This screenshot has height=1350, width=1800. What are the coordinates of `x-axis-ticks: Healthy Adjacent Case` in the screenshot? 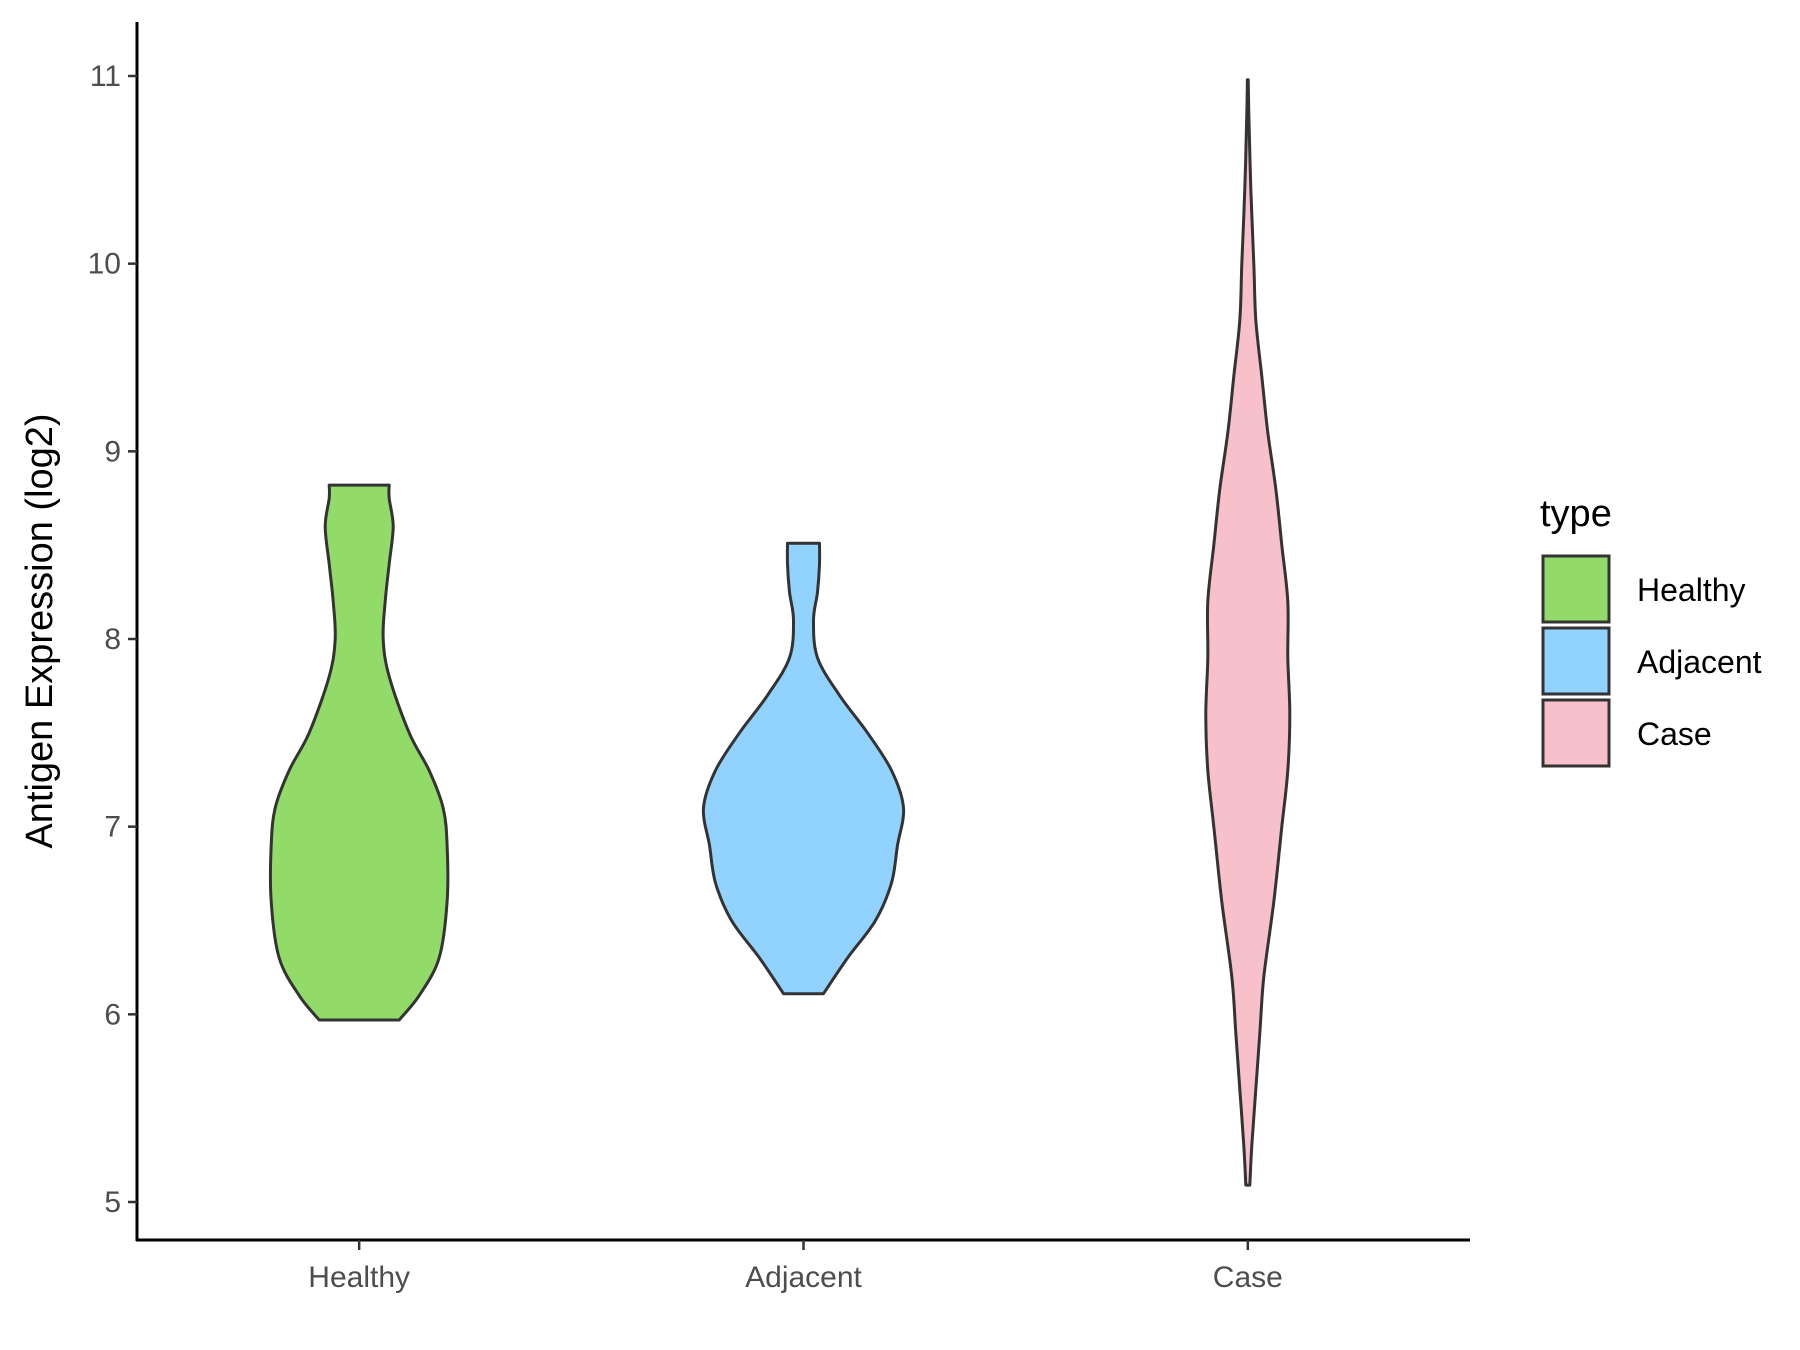 It's located at (795, 1267).